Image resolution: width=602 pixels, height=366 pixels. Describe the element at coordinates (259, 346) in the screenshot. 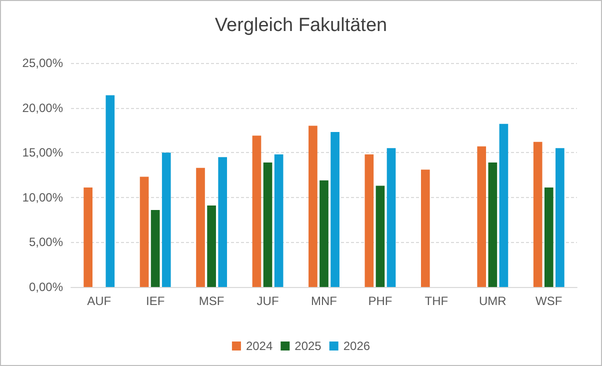

I see `legend-label: 2024` at that location.